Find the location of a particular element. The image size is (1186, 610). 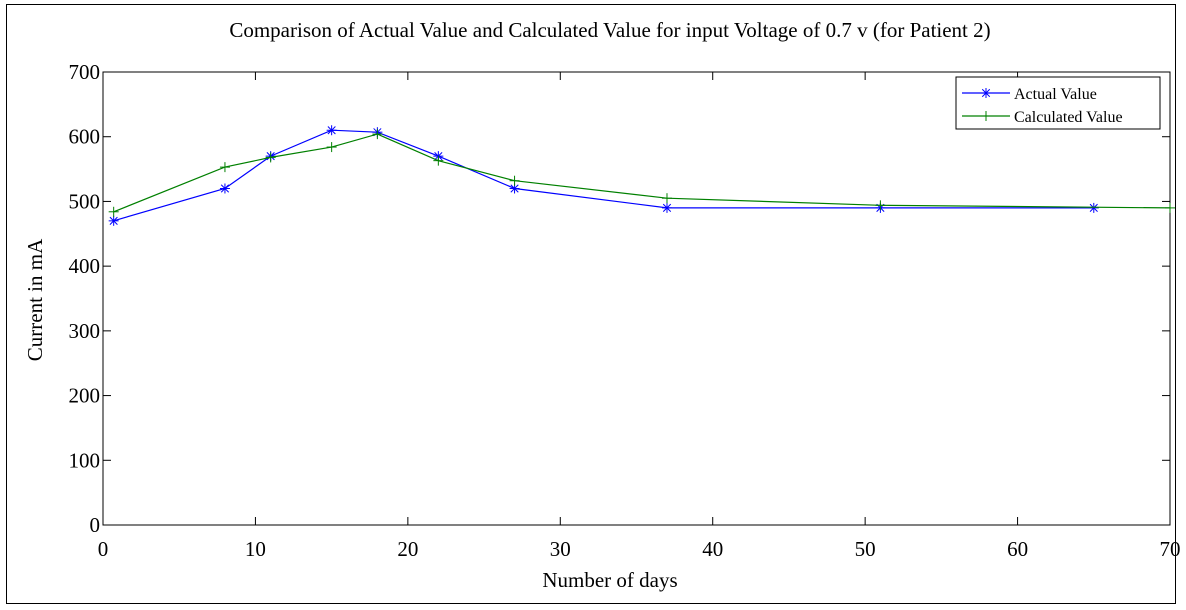

y-tick-label: 500 is located at coordinates (85, 201).